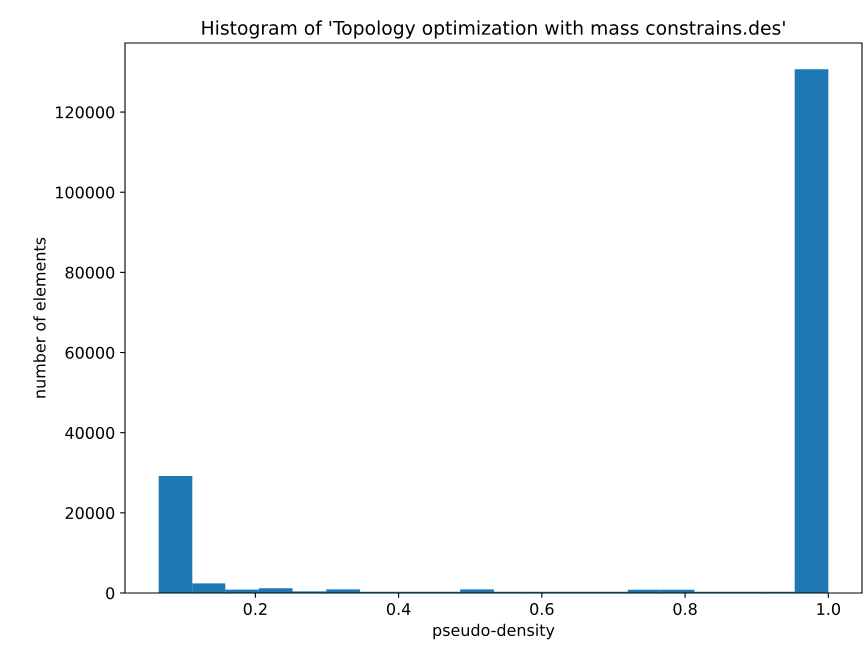  Describe the element at coordinates (493, 632) in the screenshot. I see `x-axis-title: pseudo-density` at that location.